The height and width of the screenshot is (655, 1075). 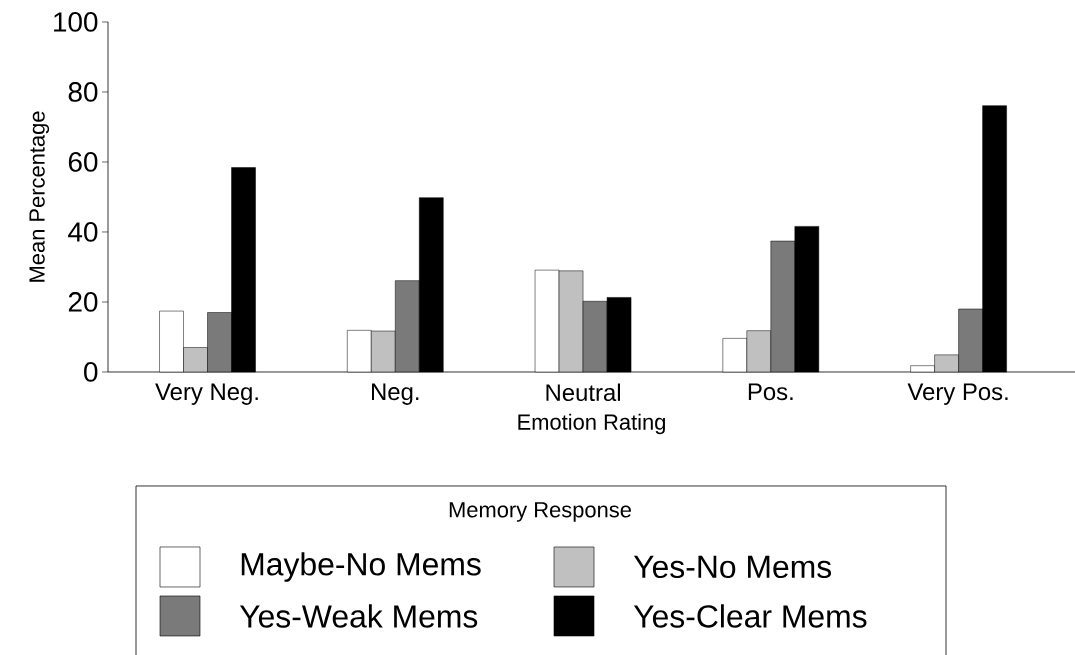 I want to click on x-tick-label: Neg., so click(x=395, y=394).